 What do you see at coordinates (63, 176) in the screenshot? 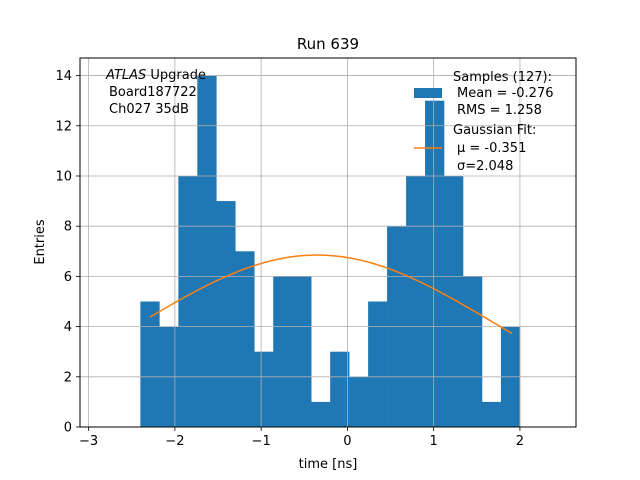
I see `y-tick-label: 10` at bounding box center [63, 176].